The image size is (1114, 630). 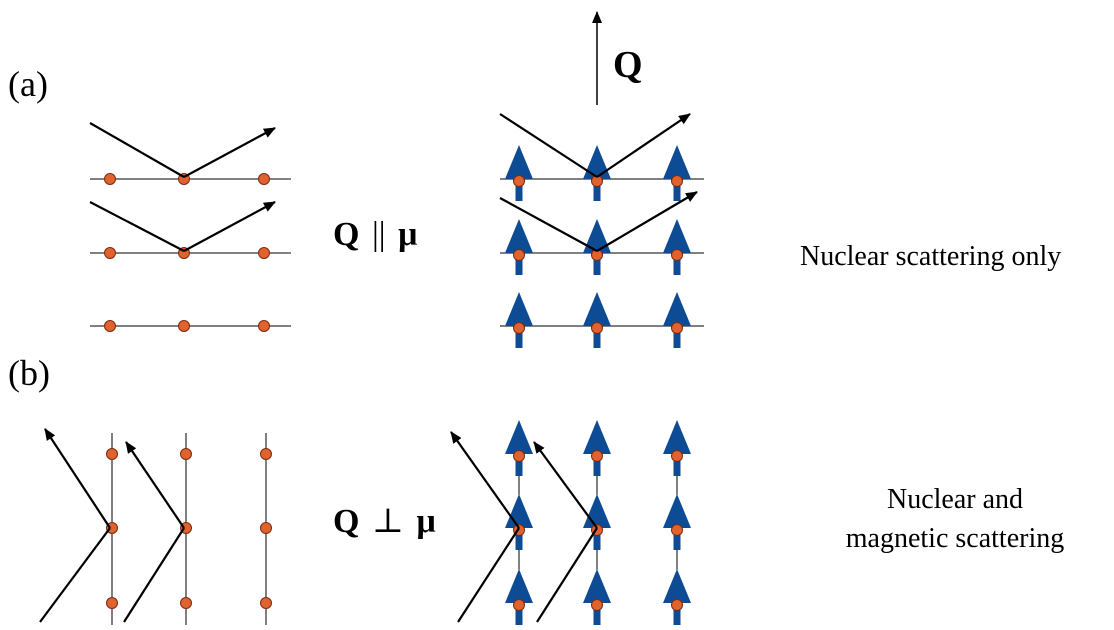 What do you see at coordinates (955, 538) in the screenshot?
I see `panel-b-description-line-2: magnetic scattering` at bounding box center [955, 538].